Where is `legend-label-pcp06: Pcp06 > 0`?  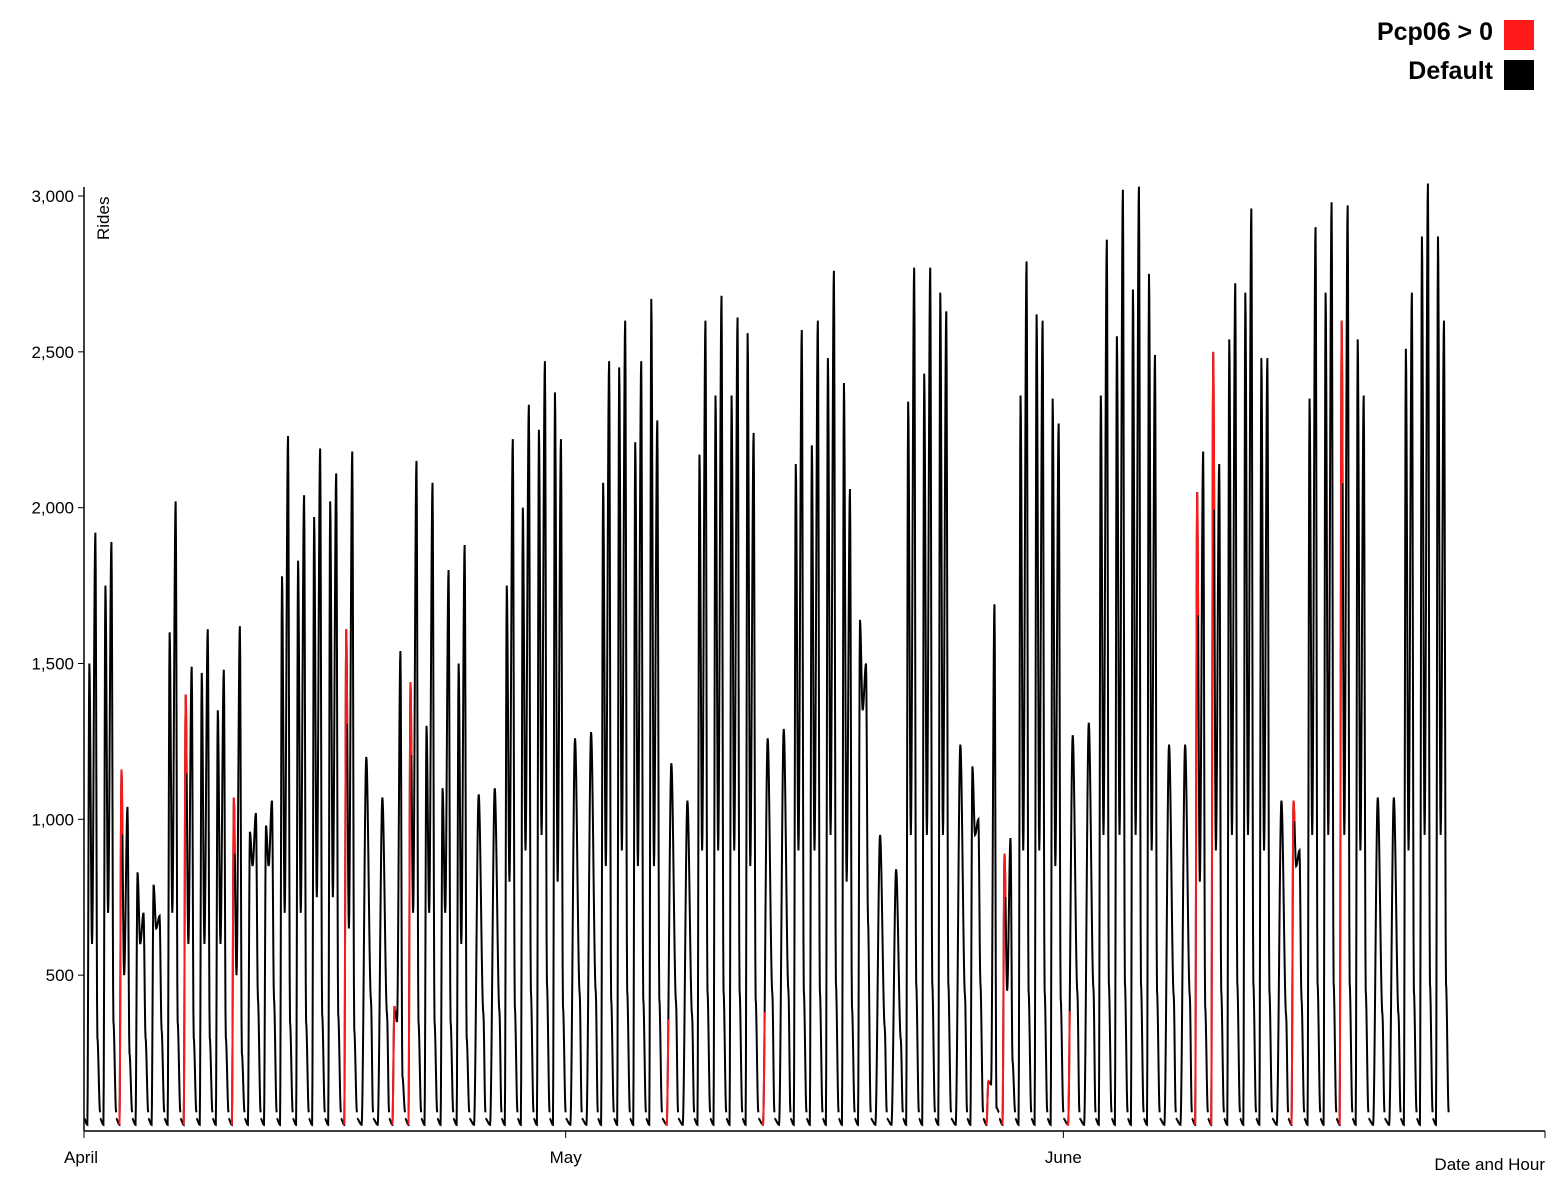
legend-label-pcp06: Pcp06 > 0 is located at coordinates (1435, 32).